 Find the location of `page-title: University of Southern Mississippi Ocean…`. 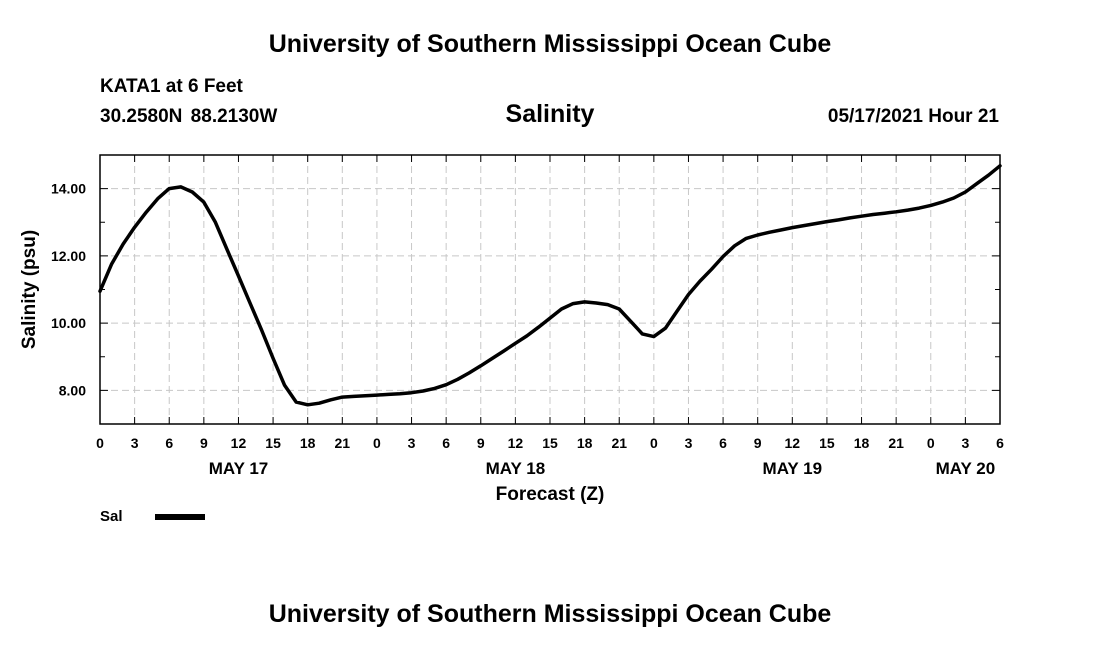

page-title: University of Southern Mississippi Ocean… is located at coordinates (550, 44).